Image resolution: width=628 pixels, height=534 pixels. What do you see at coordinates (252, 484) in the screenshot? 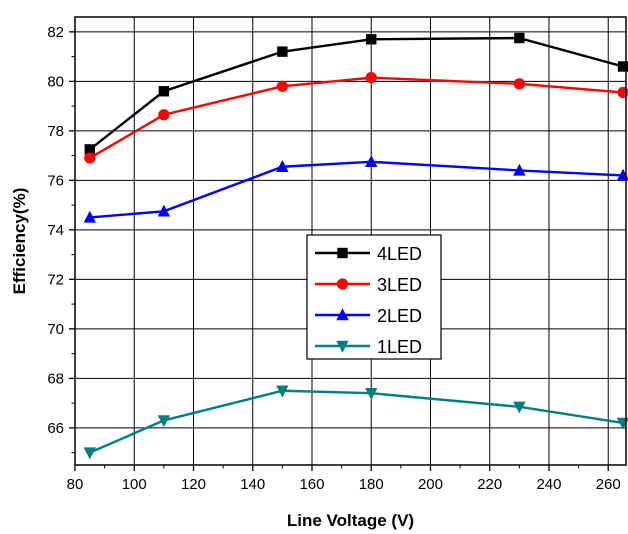
I see `x-tick-label: 140` at bounding box center [252, 484].